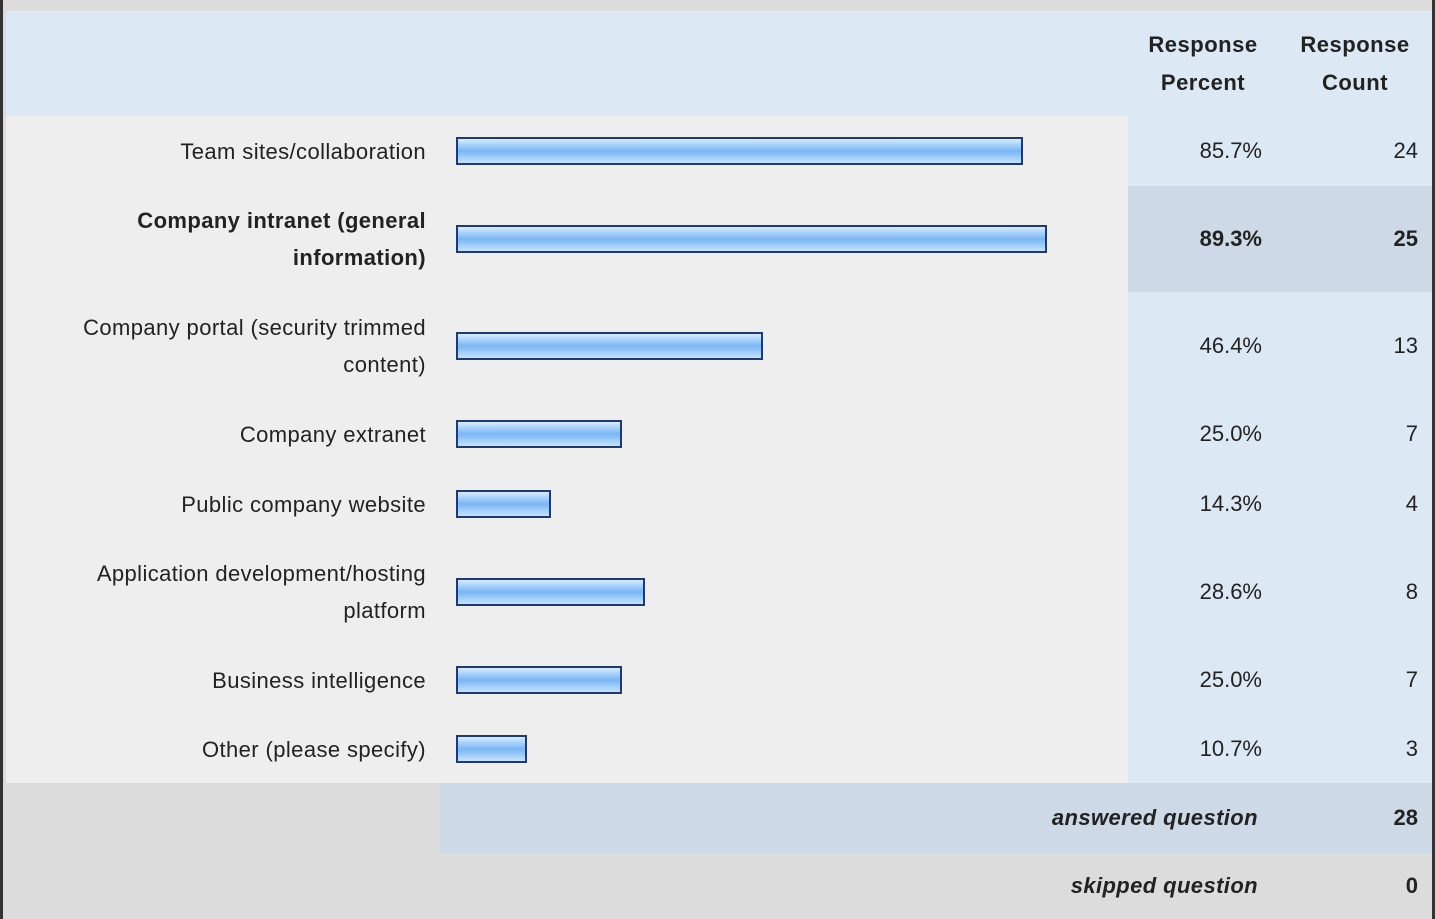  What do you see at coordinates (1230, 748) in the screenshot?
I see `response-percent: 10.7%` at bounding box center [1230, 748].